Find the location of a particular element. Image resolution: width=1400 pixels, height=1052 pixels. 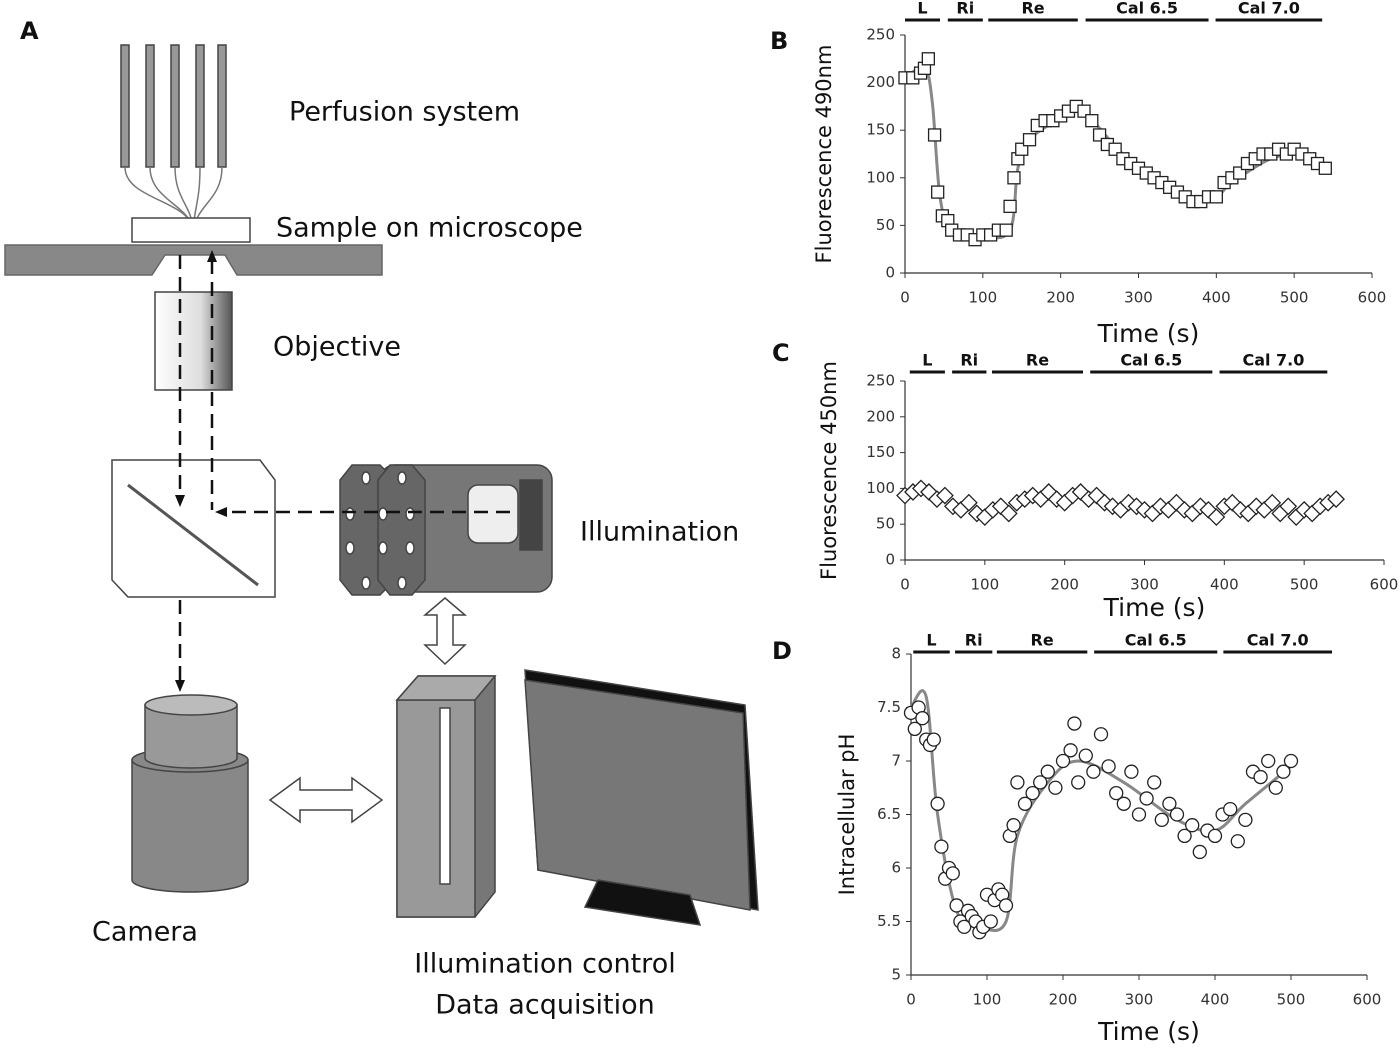

y-tick-label: 250 is located at coordinates (880, 381).